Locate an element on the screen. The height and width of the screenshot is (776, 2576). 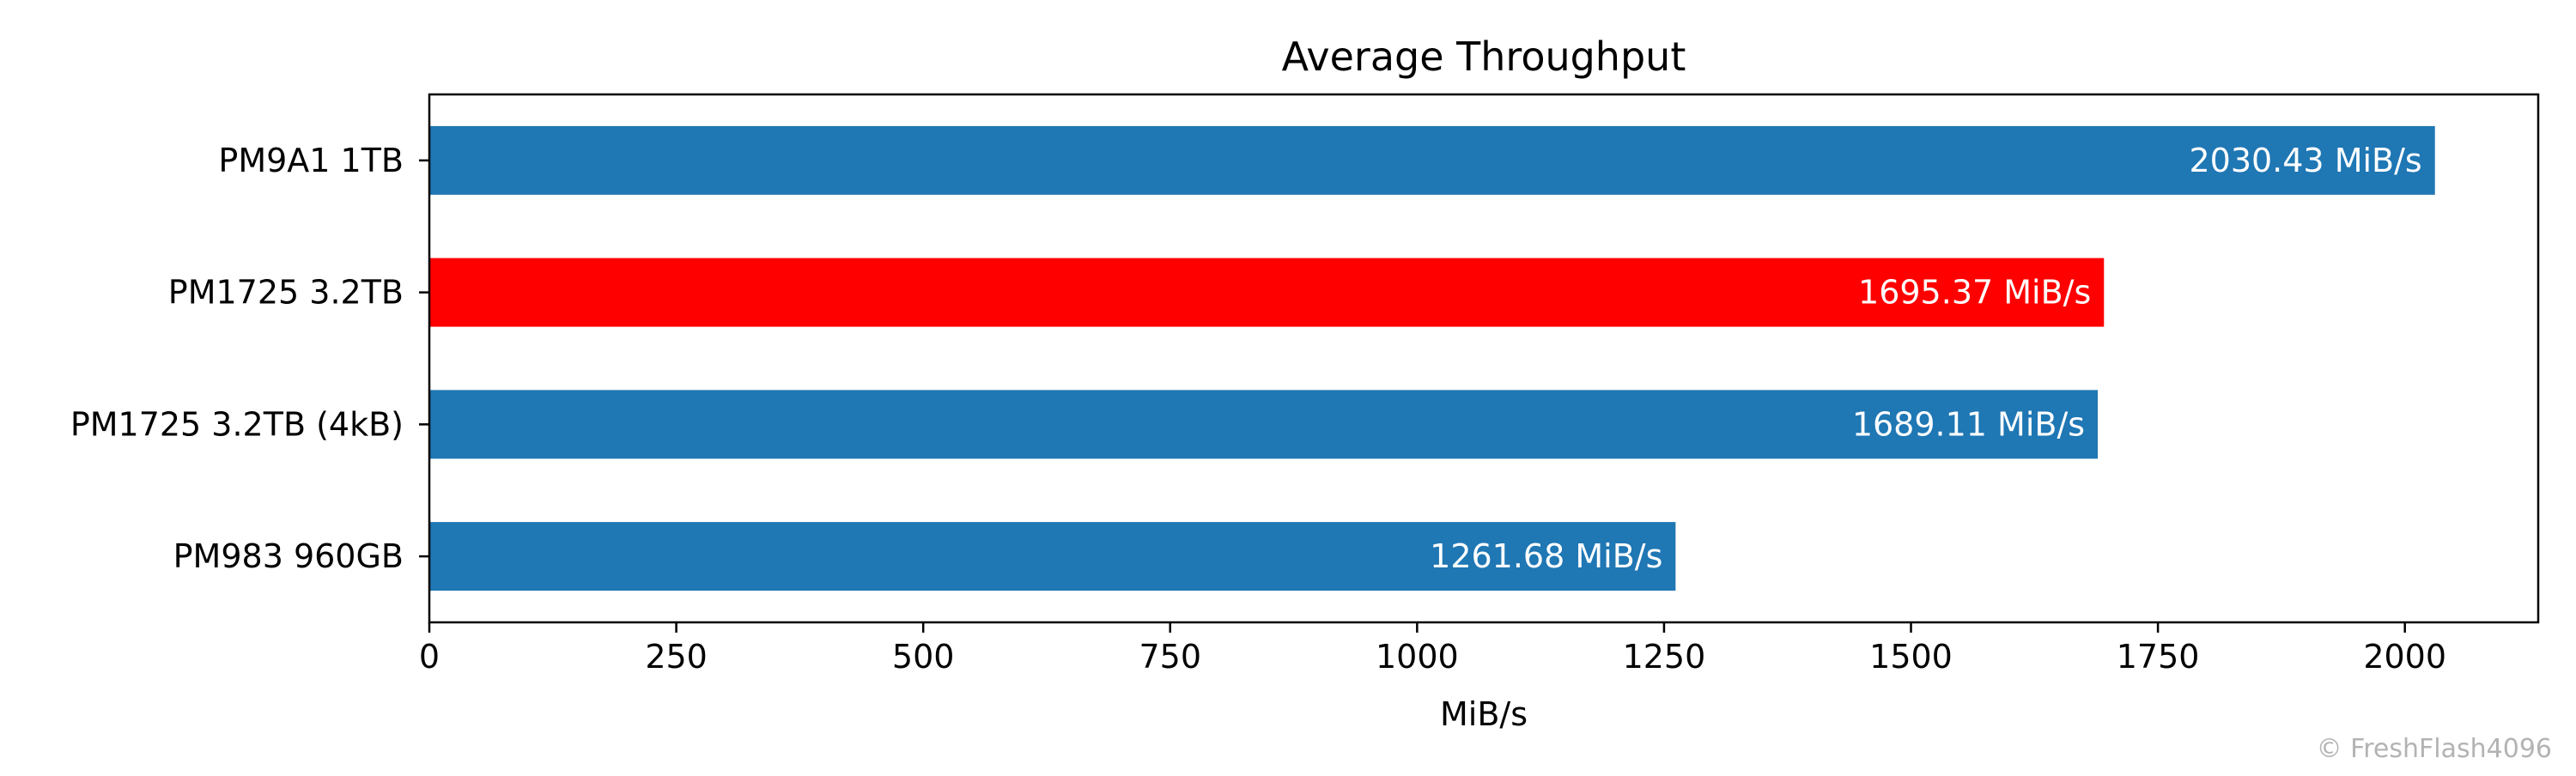
x-axis: 0 250 500 750 1000 1250 1500 1750 2000 is located at coordinates (1433, 649).